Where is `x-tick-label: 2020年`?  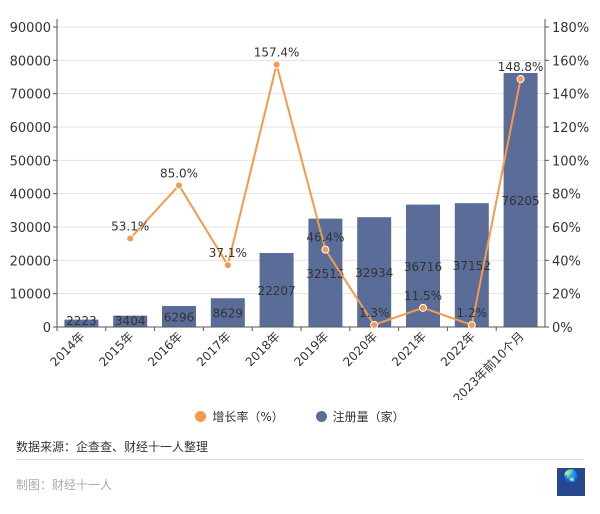
x-tick-label: 2020年 is located at coordinates (360, 349).